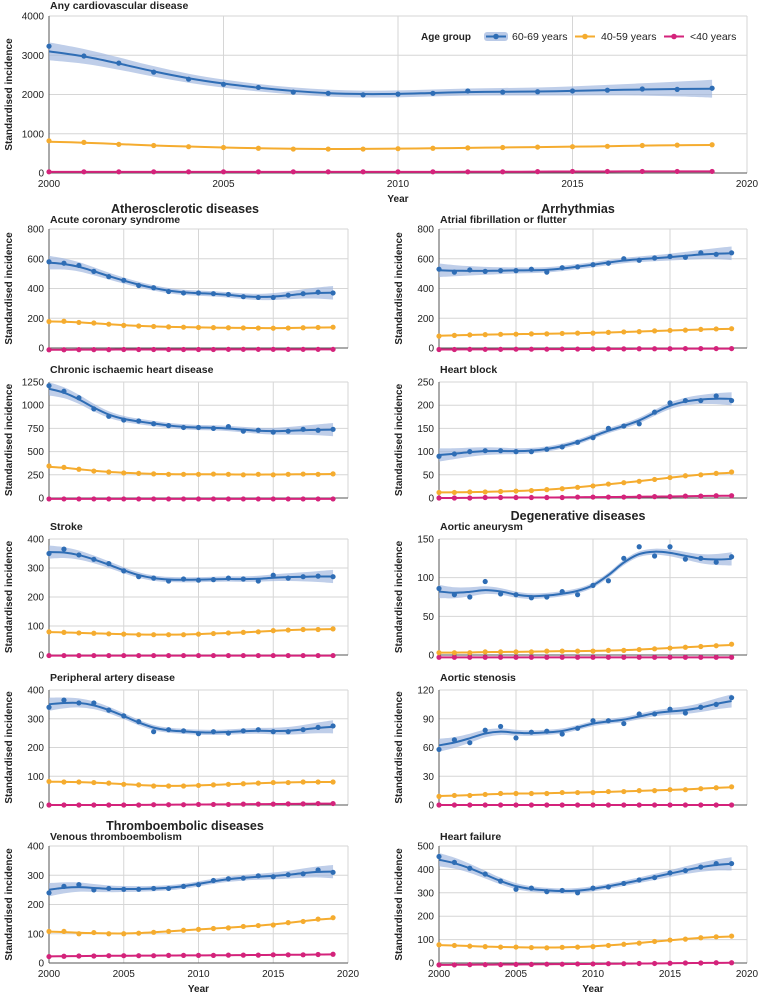 The width and height of the screenshot is (760, 999). What do you see at coordinates (191, 926) in the screenshot?
I see `trend-line-40-59-years` at bounding box center [191, 926].